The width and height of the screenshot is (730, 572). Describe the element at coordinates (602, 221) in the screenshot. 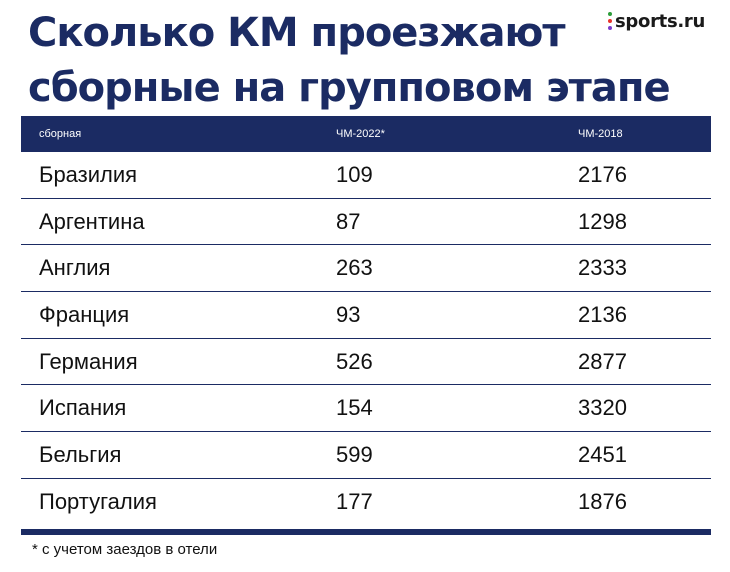

I see `wc2018-cell: 1298` at that location.